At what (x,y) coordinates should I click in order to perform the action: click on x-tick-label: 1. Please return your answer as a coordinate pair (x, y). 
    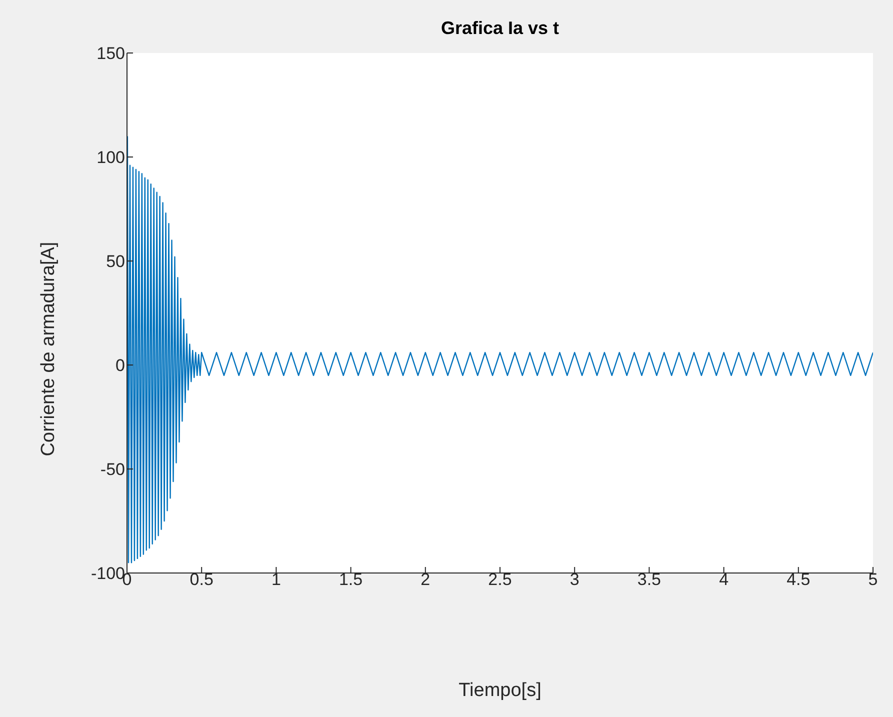
    Looking at the image, I should click on (276, 580).